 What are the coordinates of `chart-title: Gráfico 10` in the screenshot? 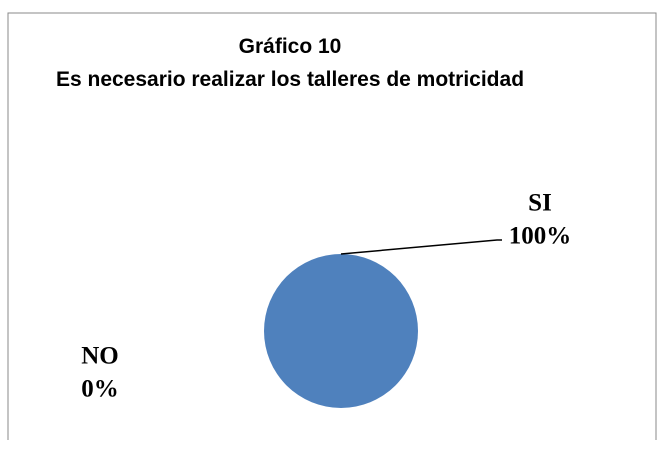 It's located at (290, 46).